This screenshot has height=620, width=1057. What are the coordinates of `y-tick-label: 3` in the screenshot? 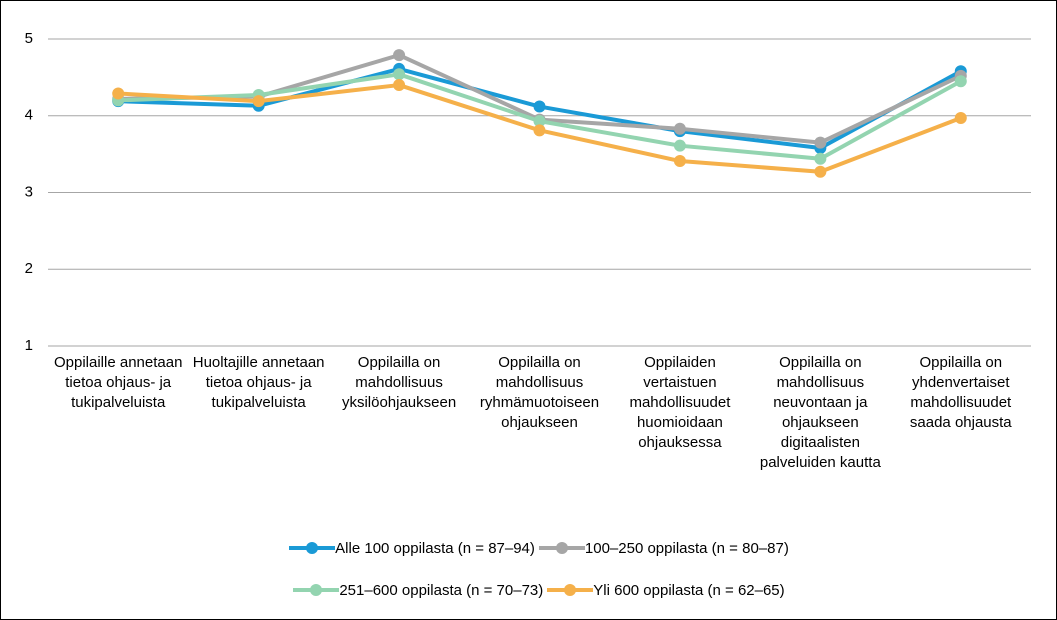 It's located at (29, 191).